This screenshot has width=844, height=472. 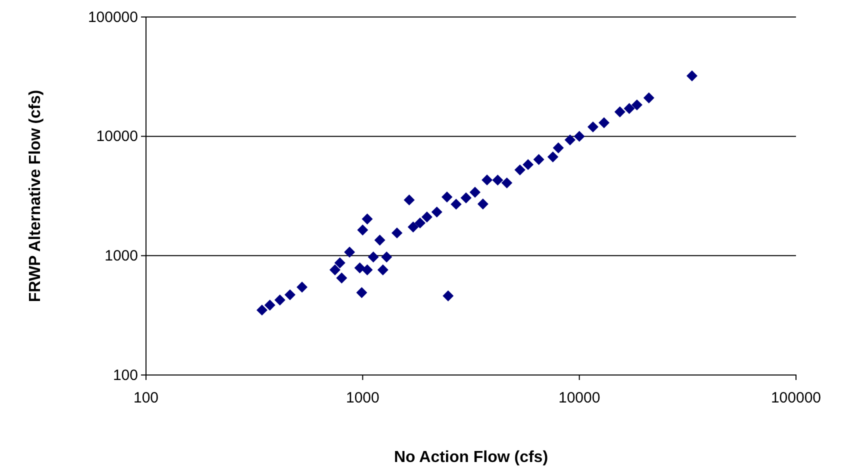 What do you see at coordinates (125, 375) in the screenshot?
I see `y-tick-label: 100` at bounding box center [125, 375].